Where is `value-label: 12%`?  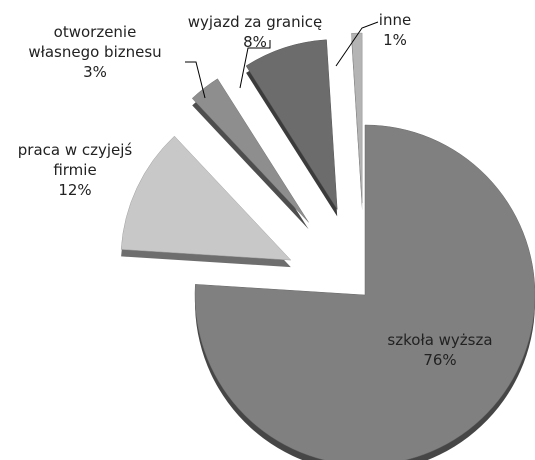 value-label: 12% is located at coordinates (75, 190).